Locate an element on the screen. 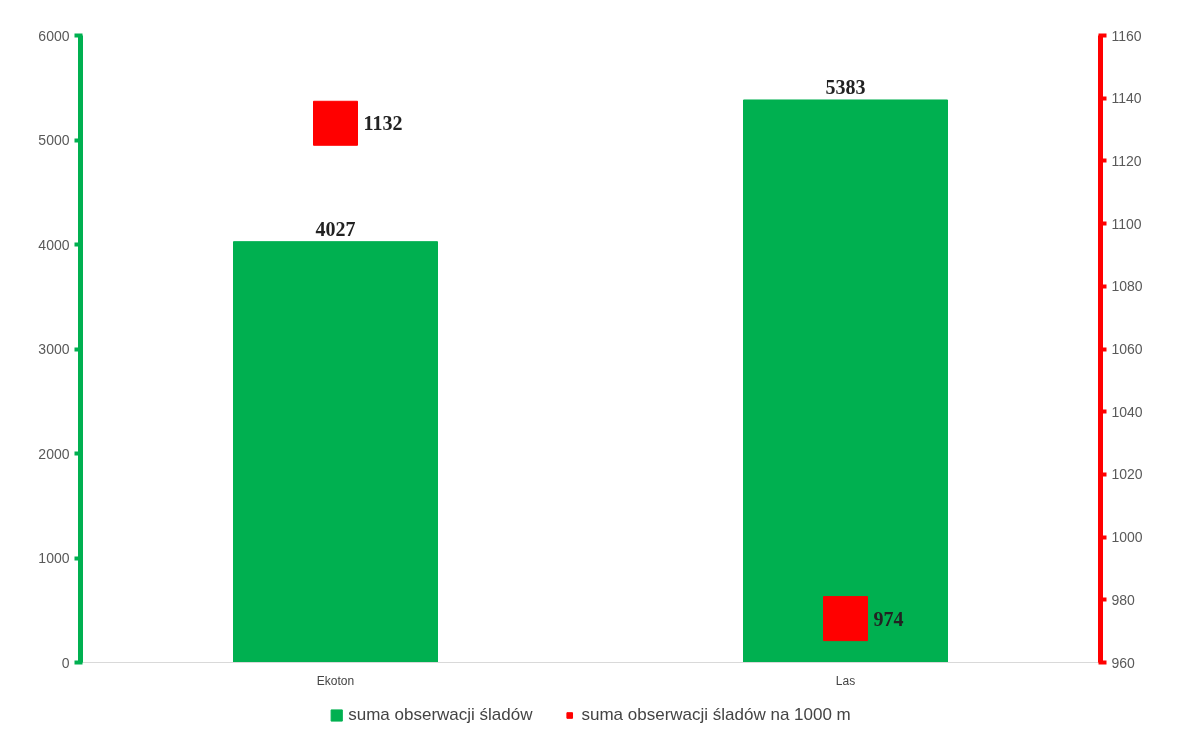  y-tick-label: 2000 is located at coordinates (54, 453).